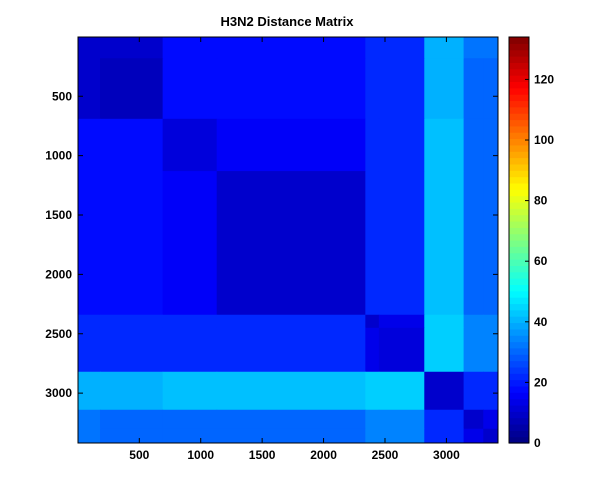  Describe the element at coordinates (539, 261) in the screenshot. I see `colorbar-ticks: 0 20 40 60 80 100 120` at that location.